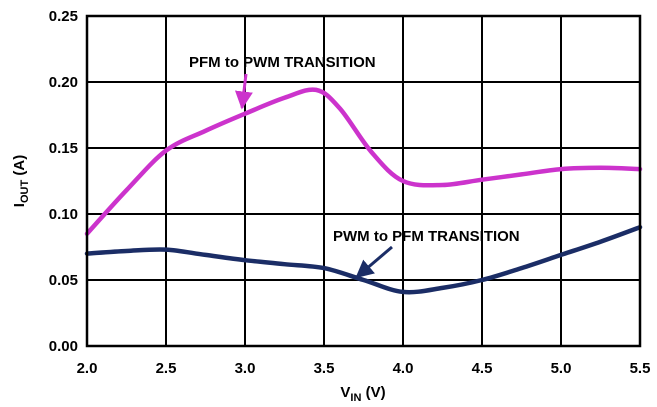 Image resolution: width=657 pixels, height=407 pixels. I want to click on x-tick-label: 4.5, so click(482, 368).